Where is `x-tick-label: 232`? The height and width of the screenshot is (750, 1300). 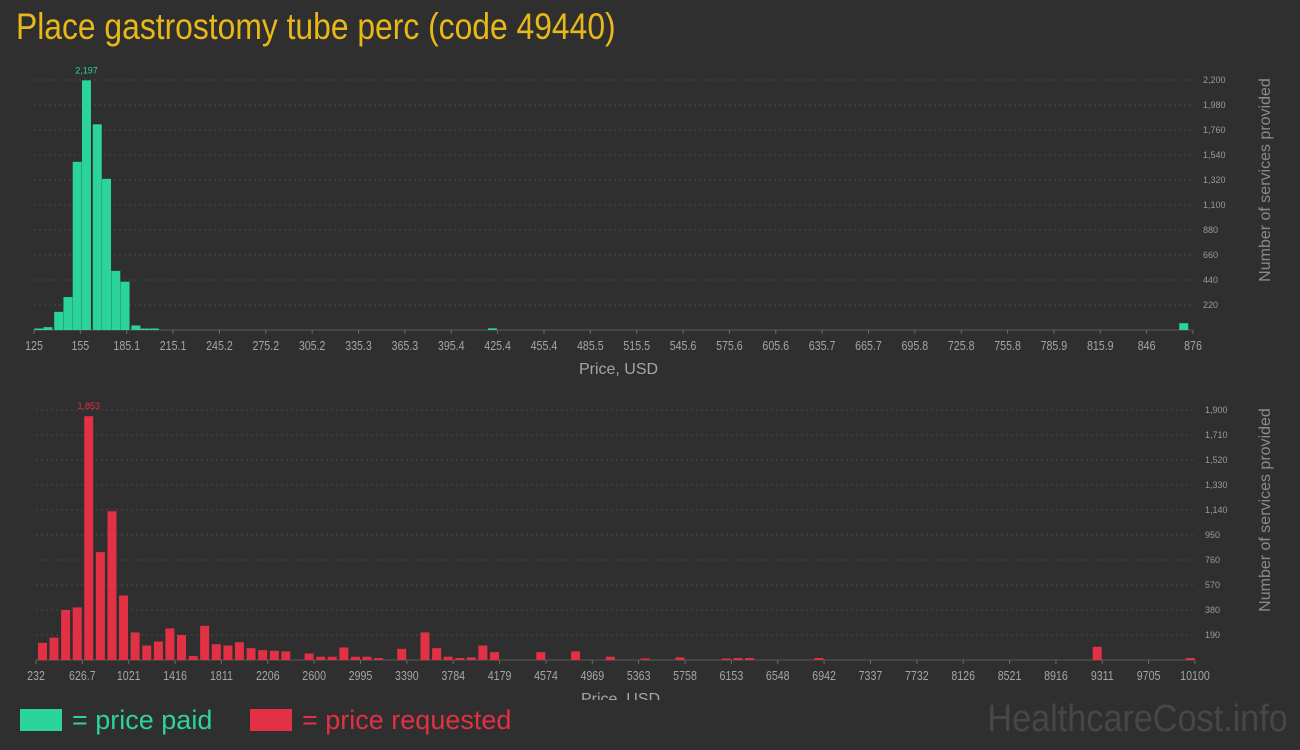 x-tick-label: 232 is located at coordinates (36, 675).